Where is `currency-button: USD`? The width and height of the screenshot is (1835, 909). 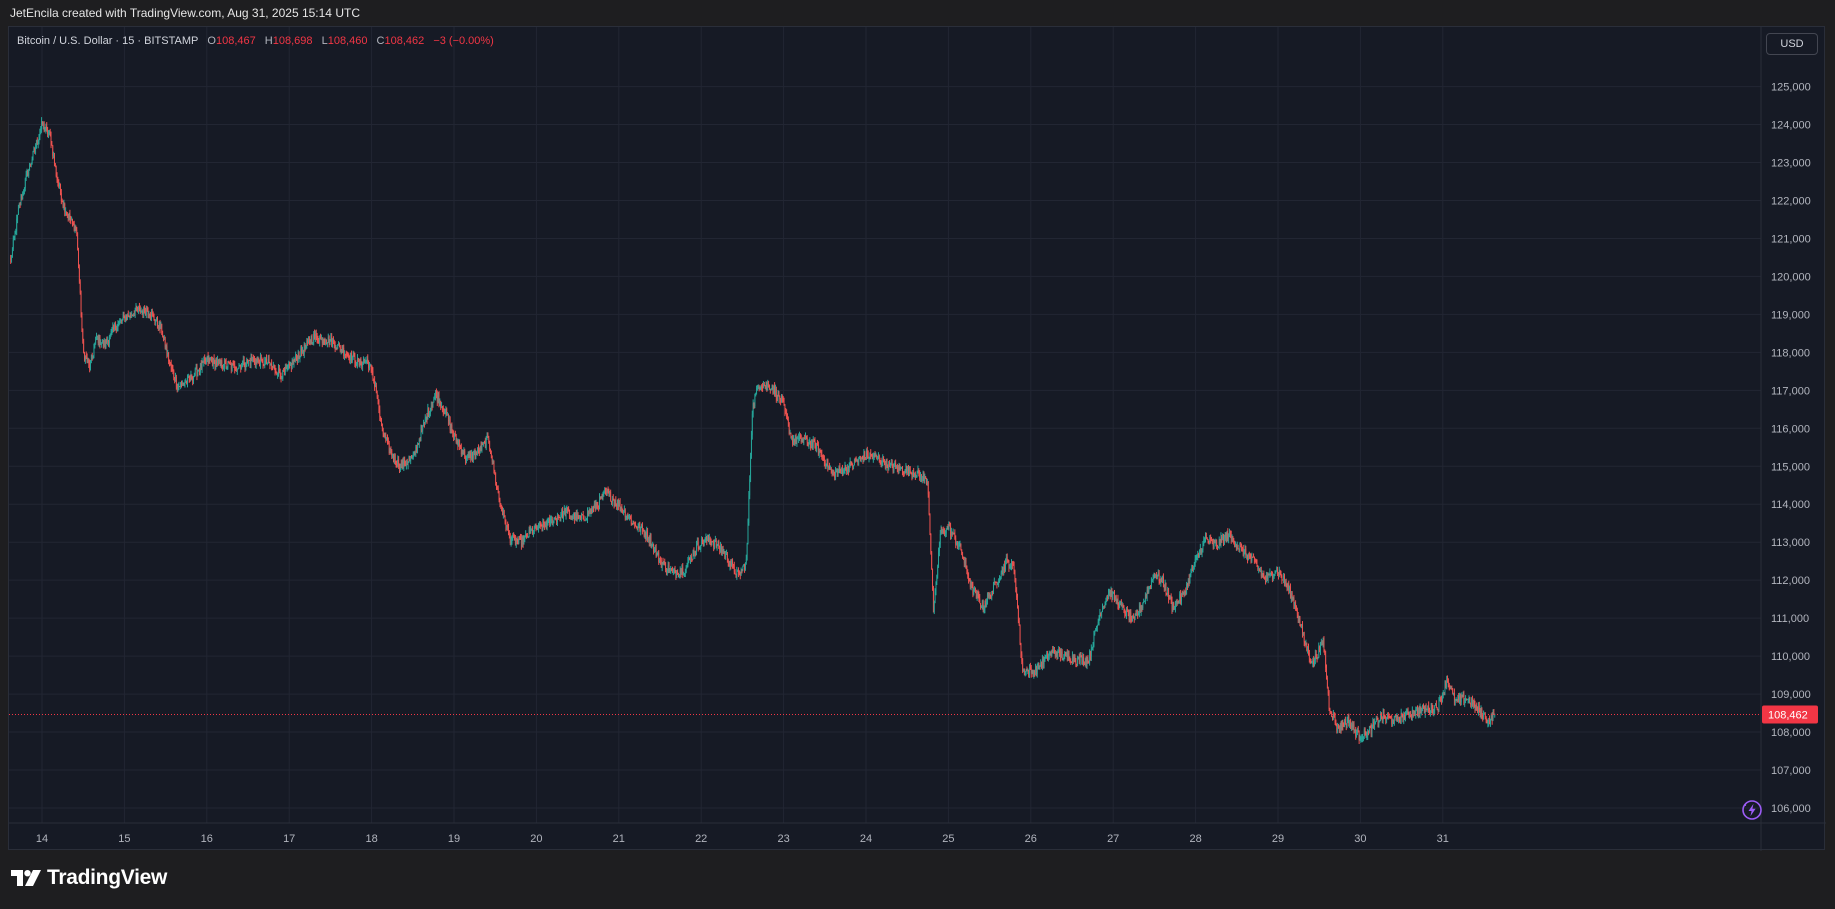
currency-button: USD is located at coordinates (1792, 44).